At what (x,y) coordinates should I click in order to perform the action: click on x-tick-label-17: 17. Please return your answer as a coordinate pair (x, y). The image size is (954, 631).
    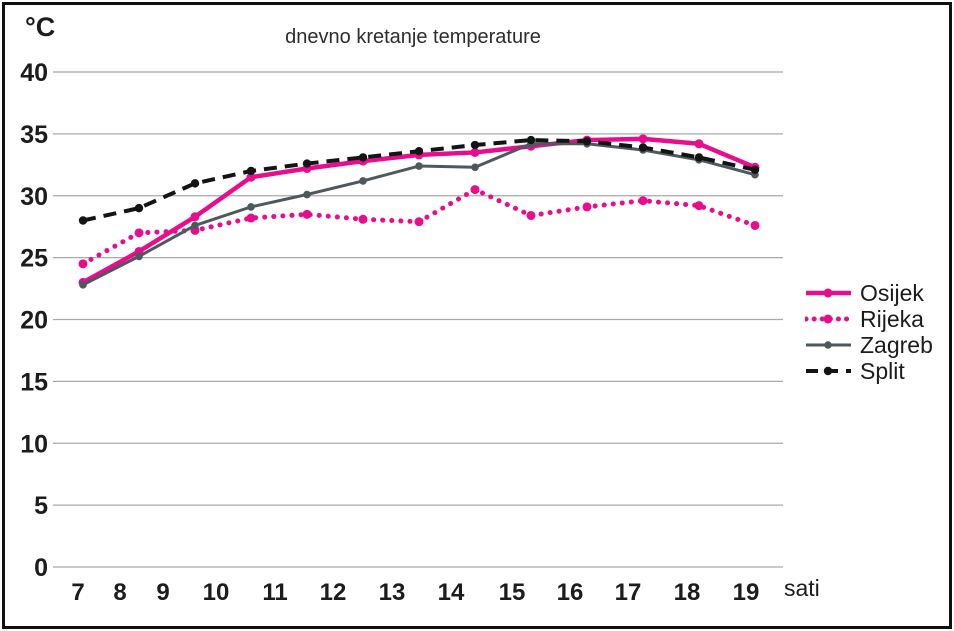
    Looking at the image, I should click on (628, 592).